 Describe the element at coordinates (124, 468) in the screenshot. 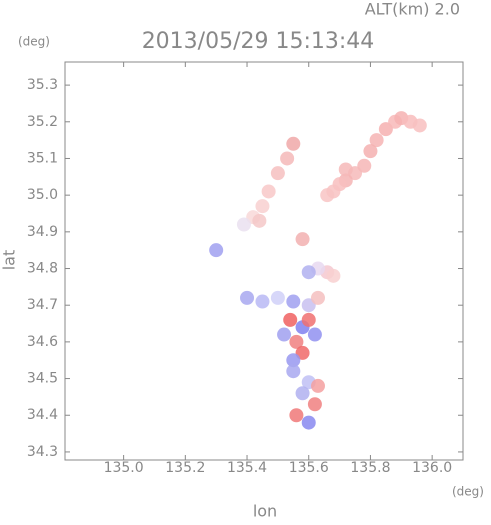

I see `x-tick-label: 135.0` at that location.